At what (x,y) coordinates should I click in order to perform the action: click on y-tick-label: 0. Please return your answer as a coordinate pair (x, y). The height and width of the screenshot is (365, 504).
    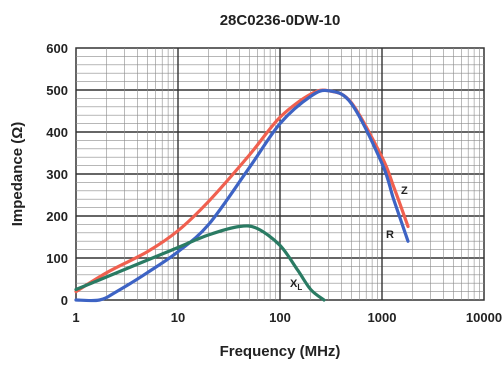
    Looking at the image, I should click on (64, 300).